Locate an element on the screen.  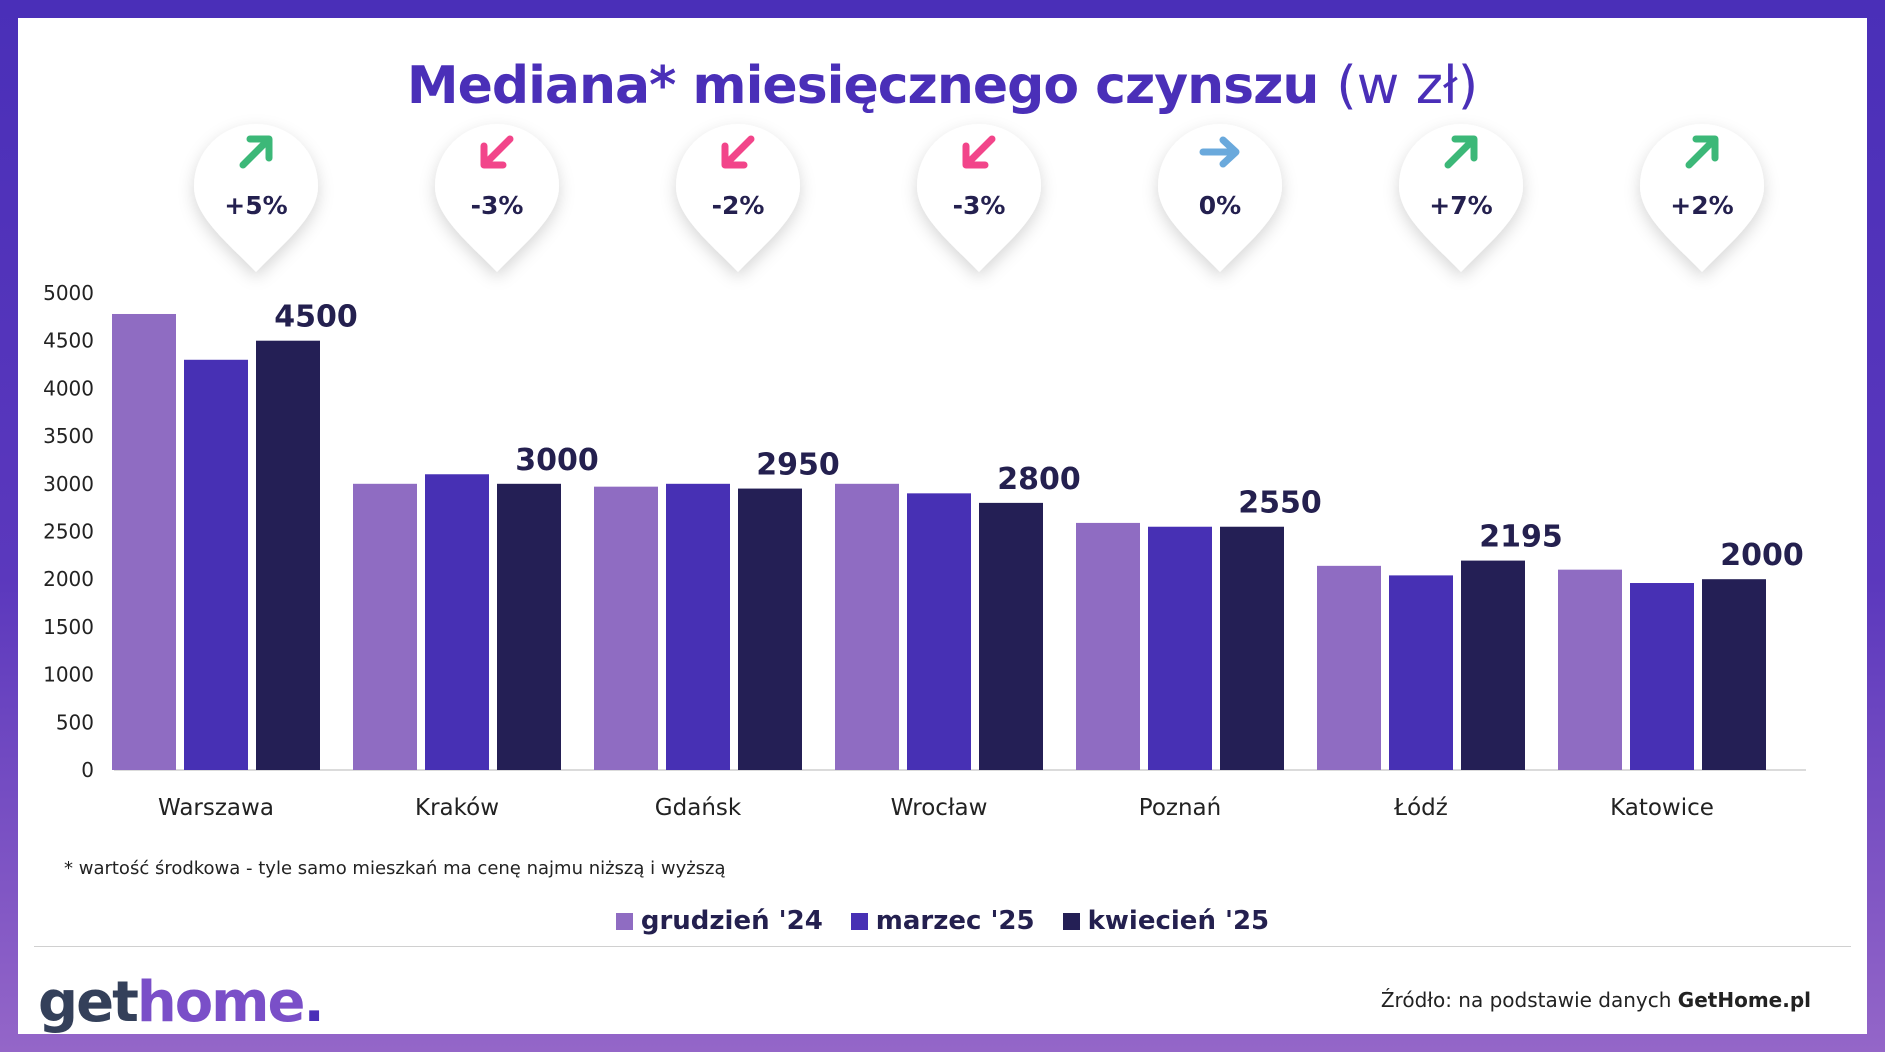
data-label-gdansk: 2950 is located at coordinates (798, 465).